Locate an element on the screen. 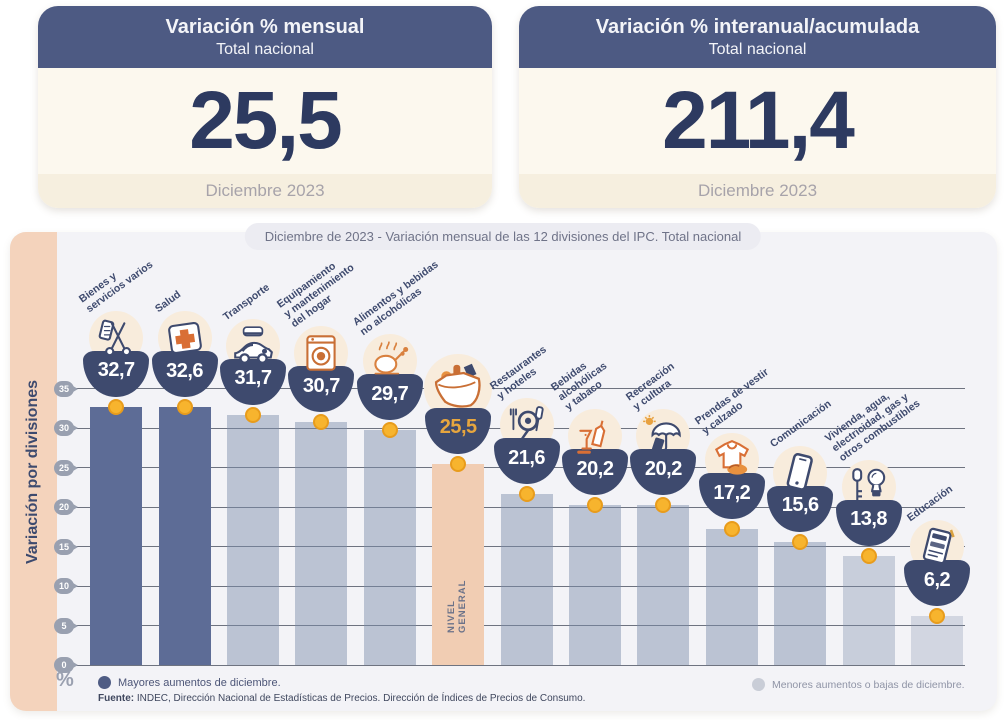 The height and width of the screenshot is (720, 1007). bar-value: 13,8 is located at coordinates (869, 519).